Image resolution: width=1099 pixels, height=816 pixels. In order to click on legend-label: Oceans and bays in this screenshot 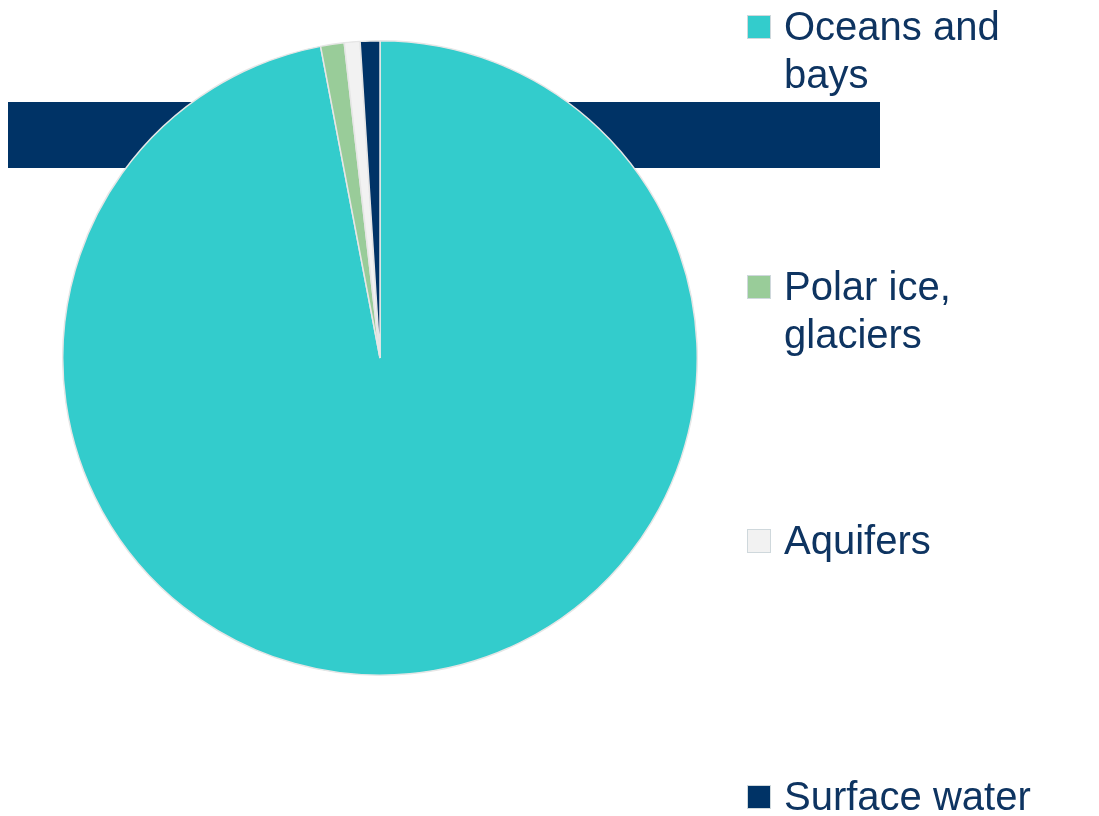, I will do `click(892, 50)`.